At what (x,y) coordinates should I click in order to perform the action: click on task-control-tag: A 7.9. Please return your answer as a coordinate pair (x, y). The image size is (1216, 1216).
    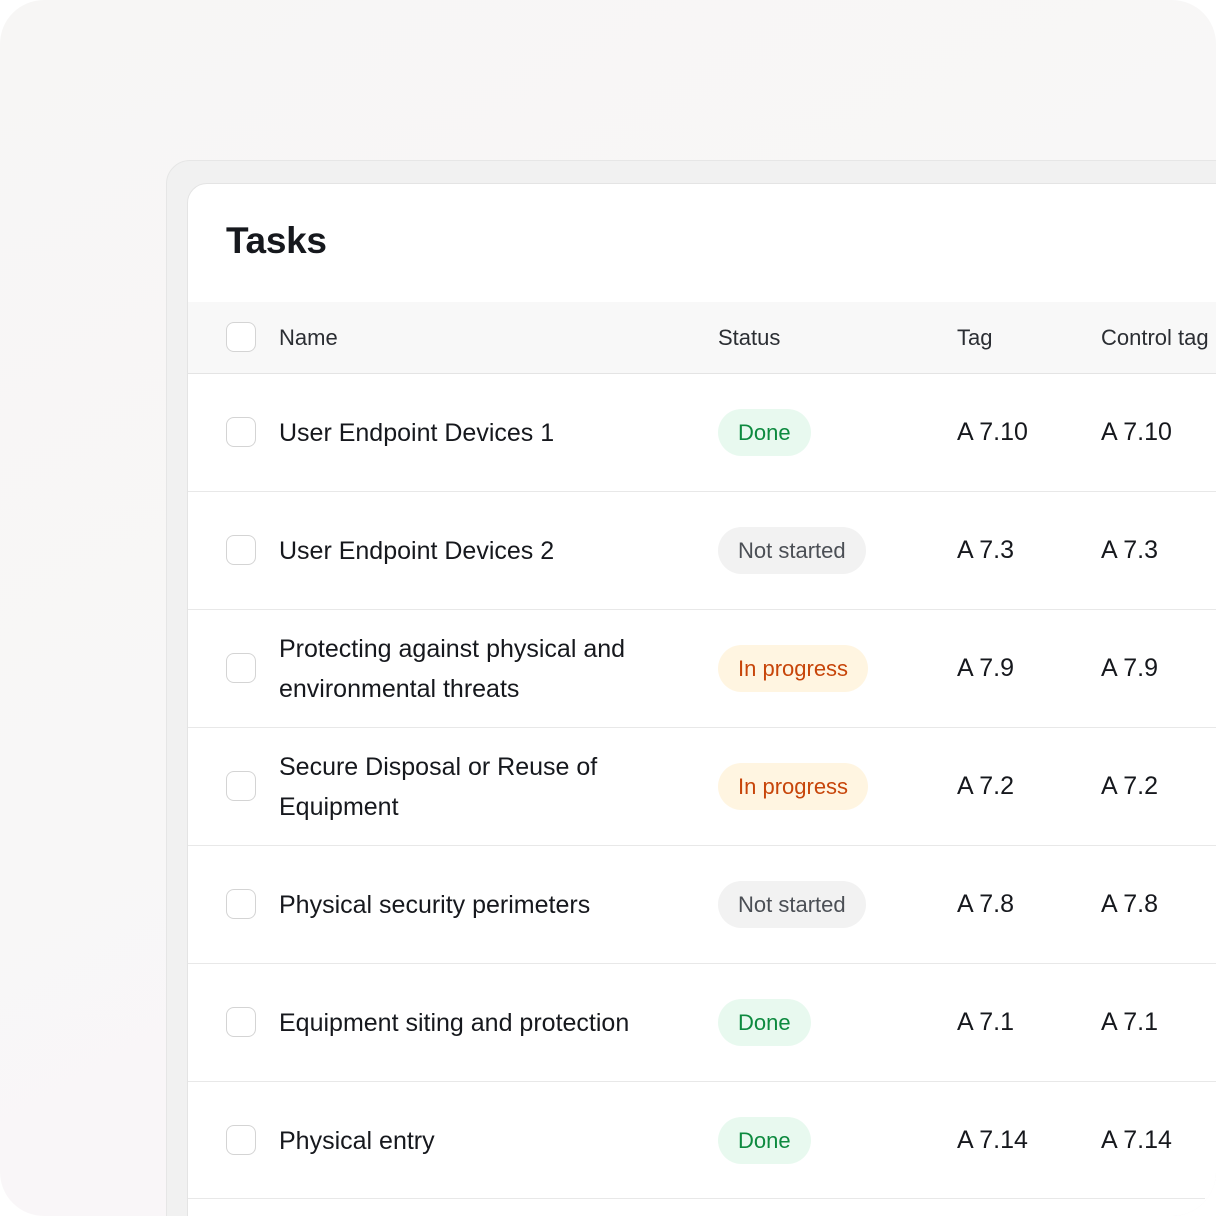
    Looking at the image, I should click on (1129, 668).